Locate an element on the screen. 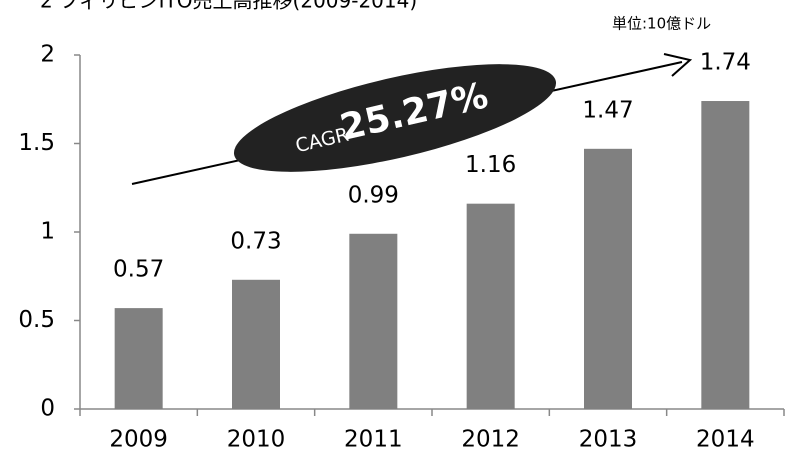  y-tick-label: 0 is located at coordinates (47, 409).